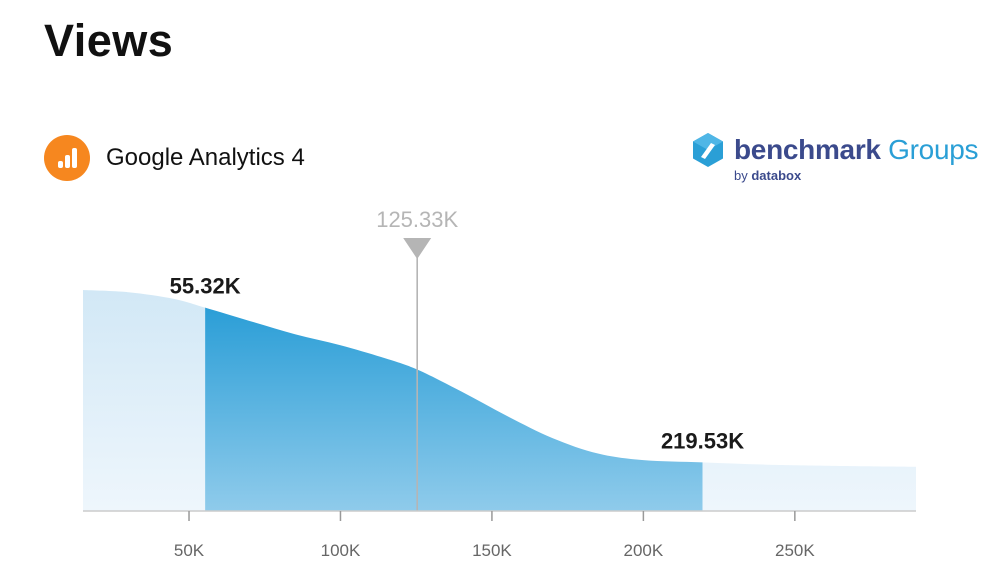  Describe the element at coordinates (417, 219) in the screenshot. I see `median-label: 125.33K` at that location.